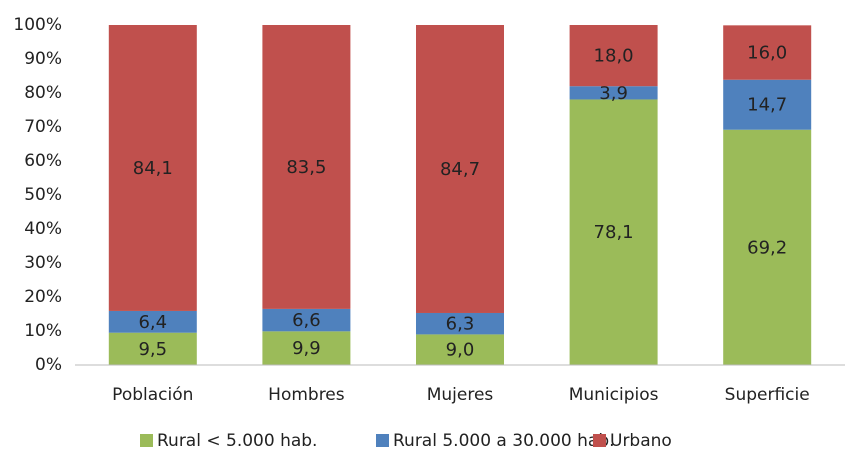  I want to click on value-label: 9,0, so click(460, 350).